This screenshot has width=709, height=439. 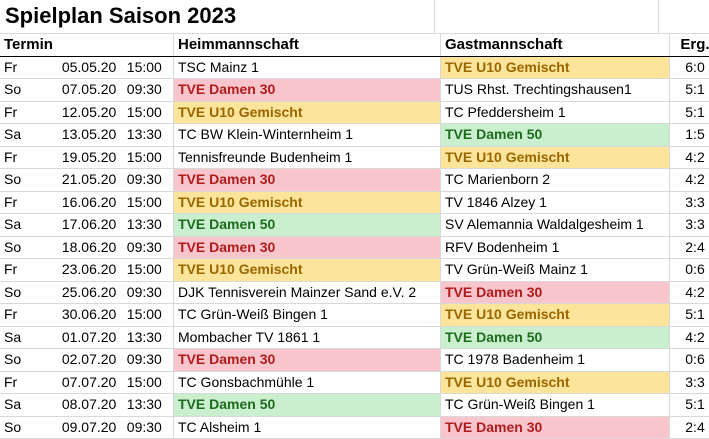 What do you see at coordinates (555, 90) in the screenshot?
I see `guest-team-cell: TUS Rhst. Trechtingshausen1` at bounding box center [555, 90].